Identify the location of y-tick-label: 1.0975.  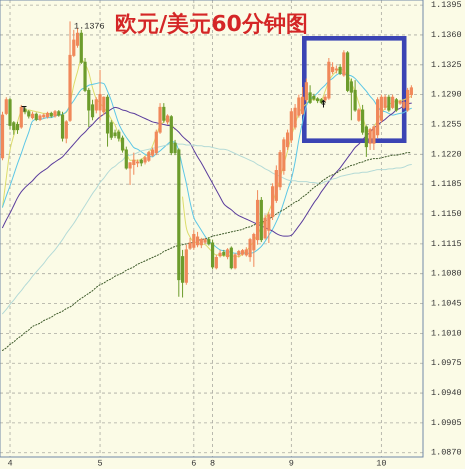
(446, 363).